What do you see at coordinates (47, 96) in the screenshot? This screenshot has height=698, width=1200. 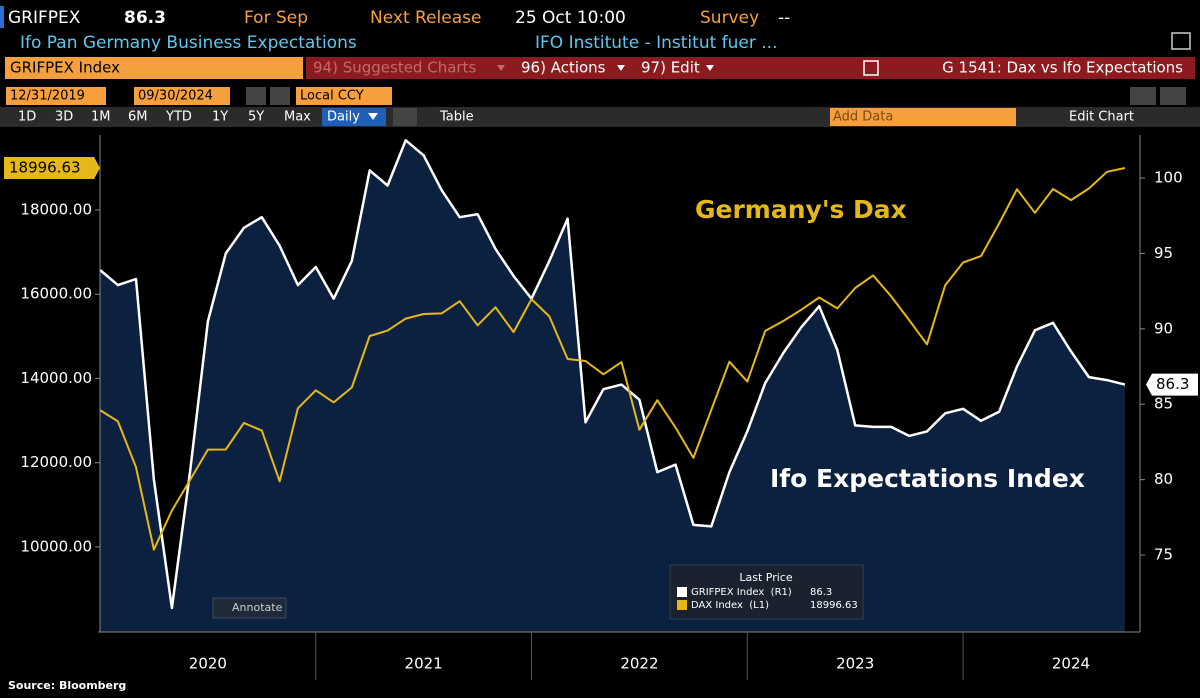 I see `start-date: 12/31/2019` at bounding box center [47, 96].